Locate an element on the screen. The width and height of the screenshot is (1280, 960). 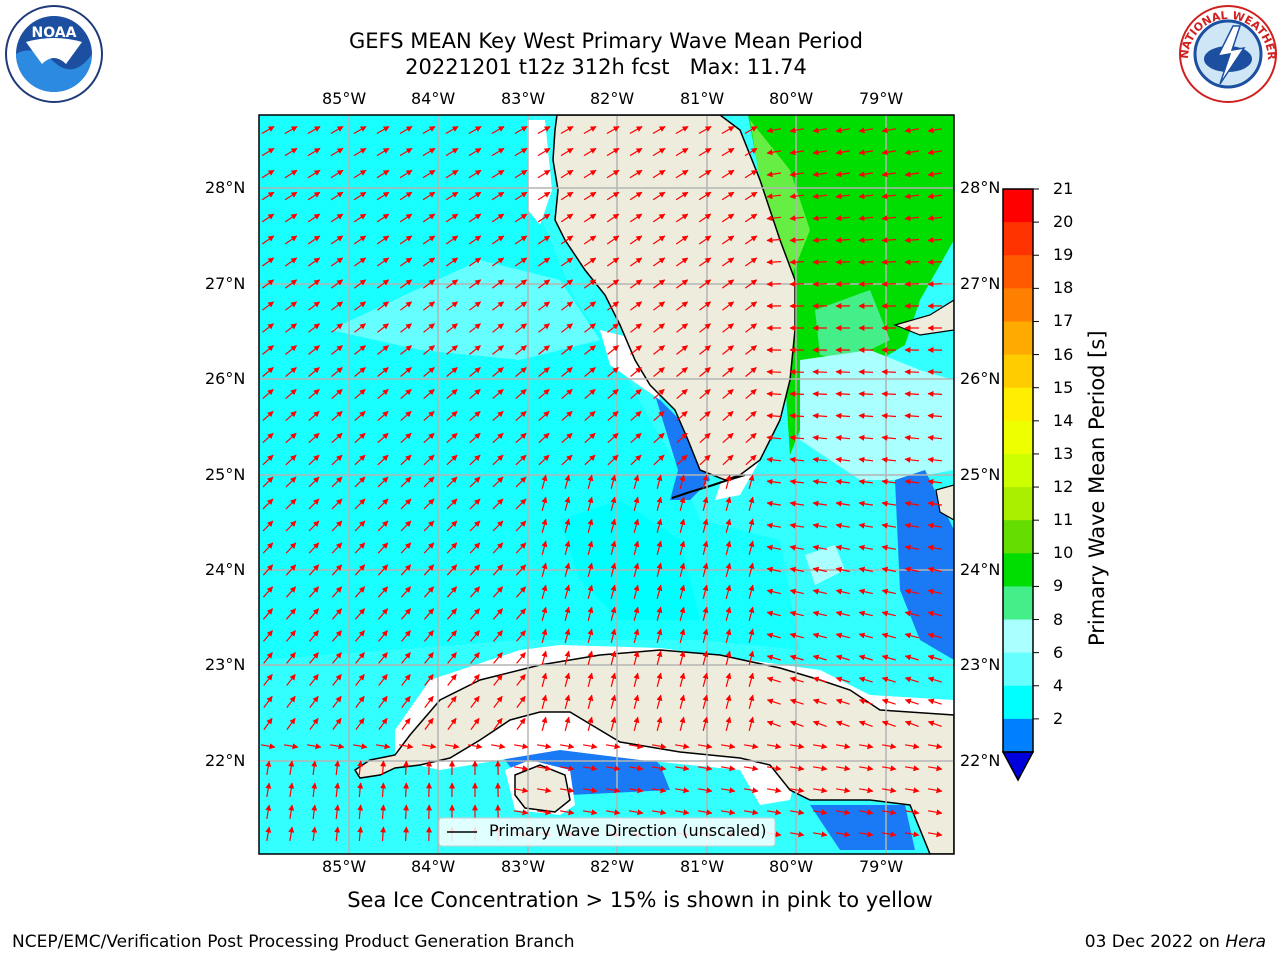
lon-label-bottom: 82°W is located at coordinates (612, 866).